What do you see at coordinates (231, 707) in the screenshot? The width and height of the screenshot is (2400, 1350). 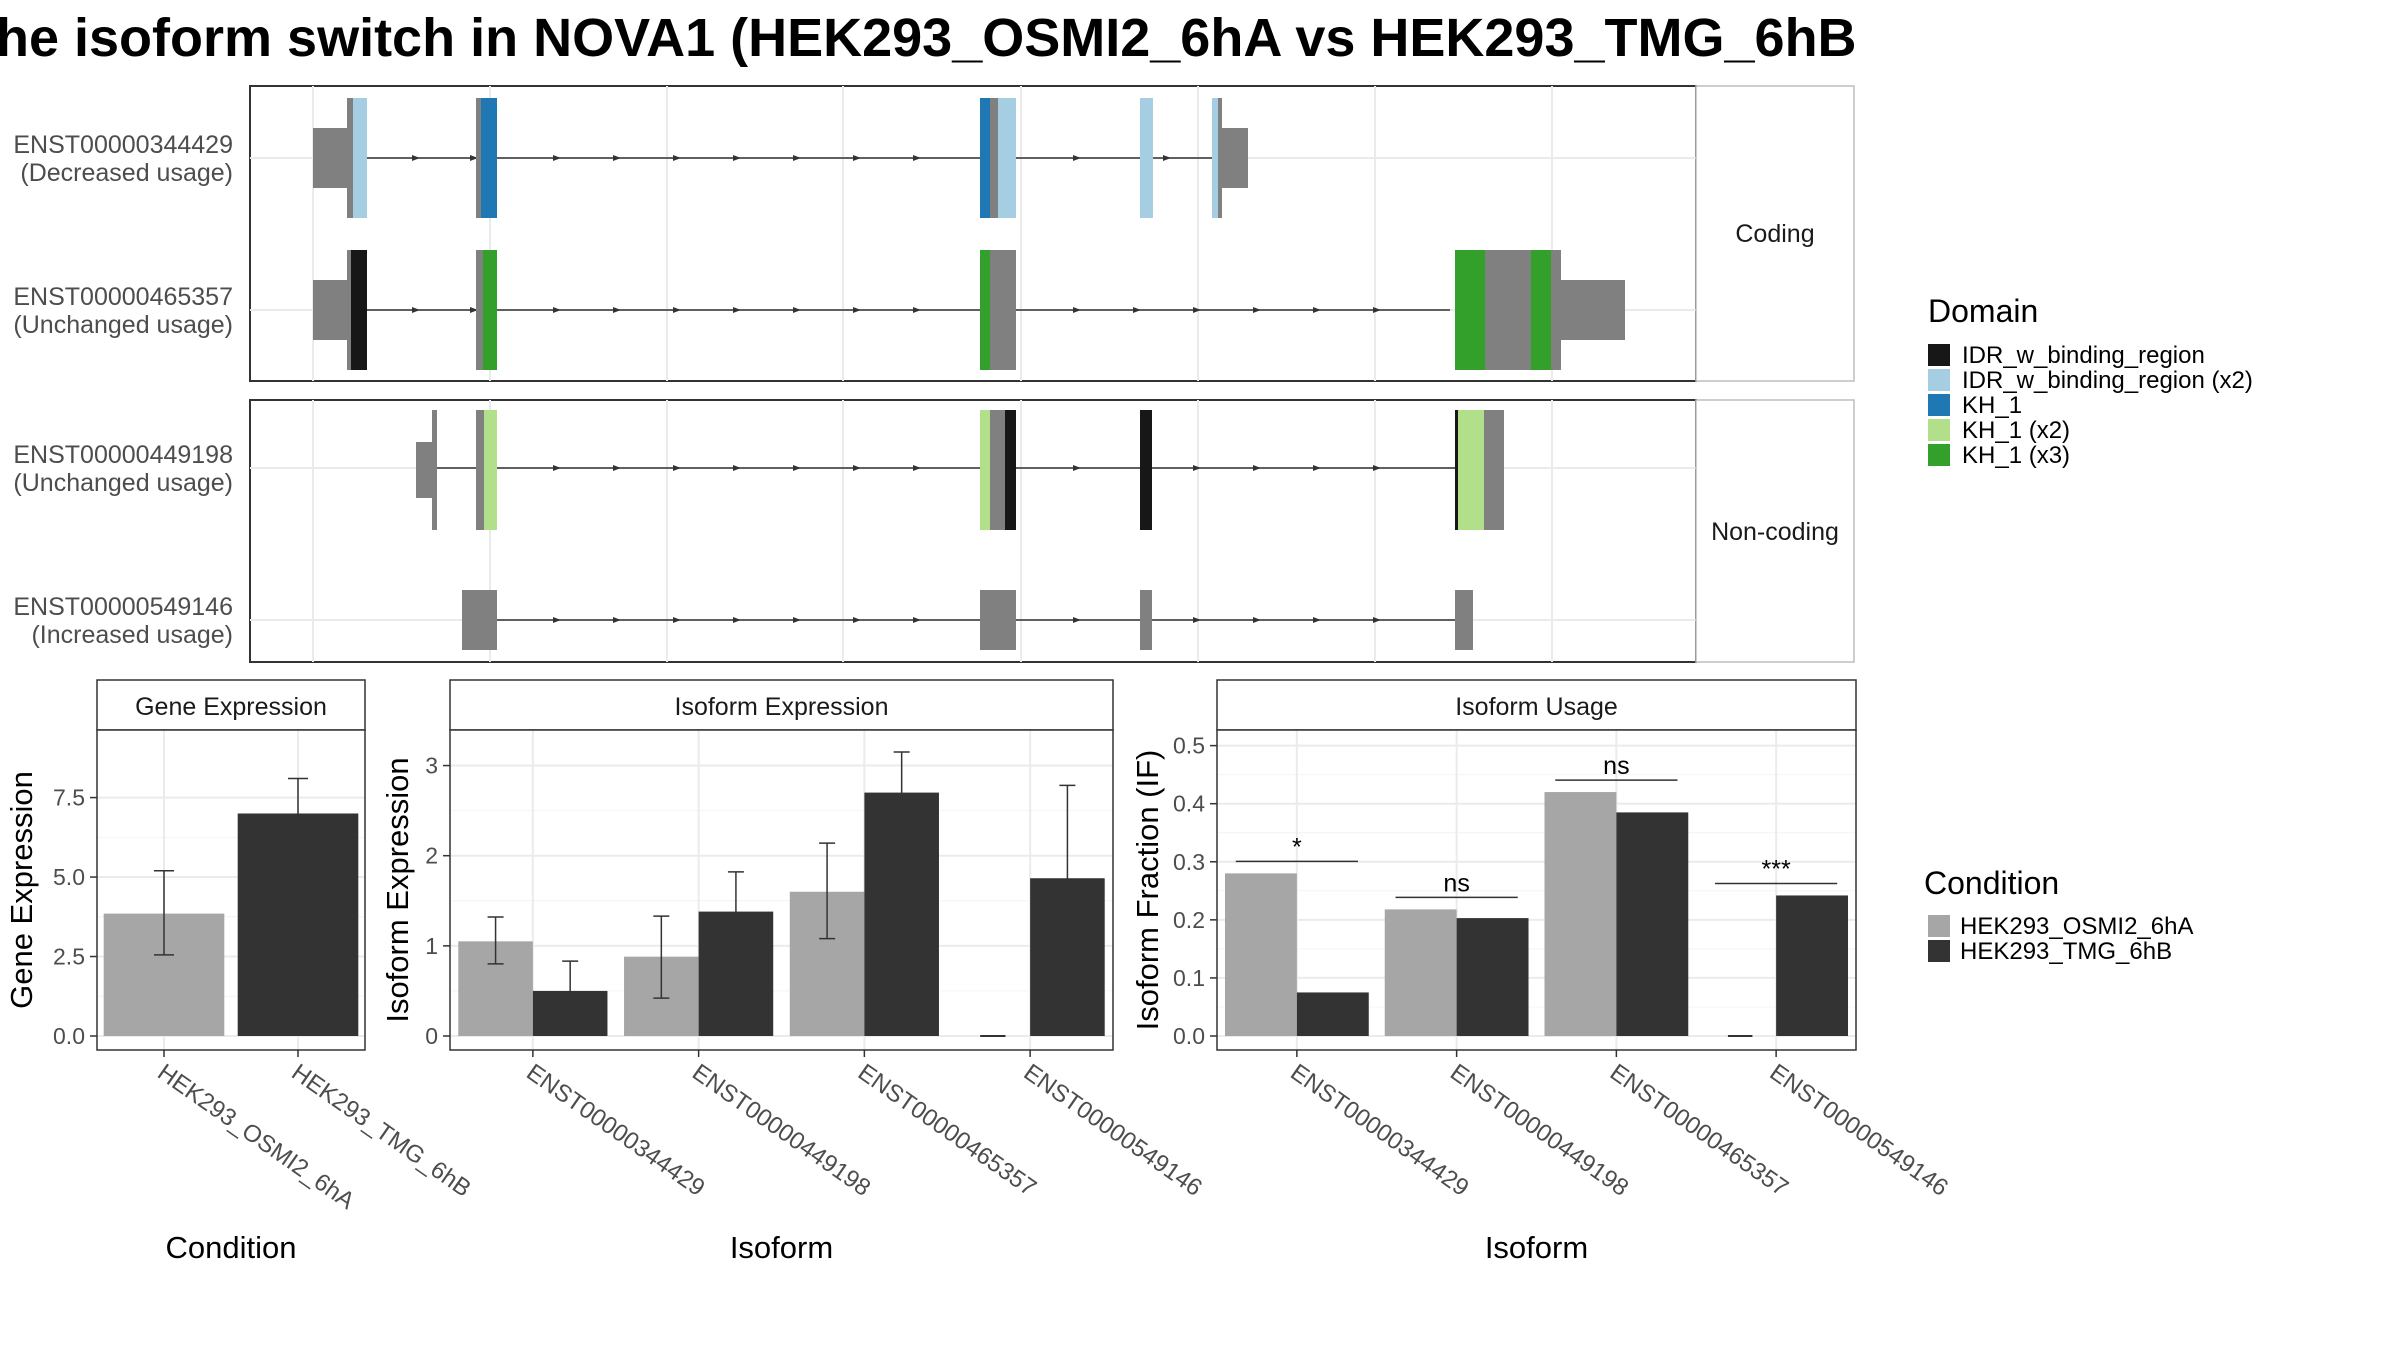 I see `panel-title: Gene Expression` at bounding box center [231, 707].